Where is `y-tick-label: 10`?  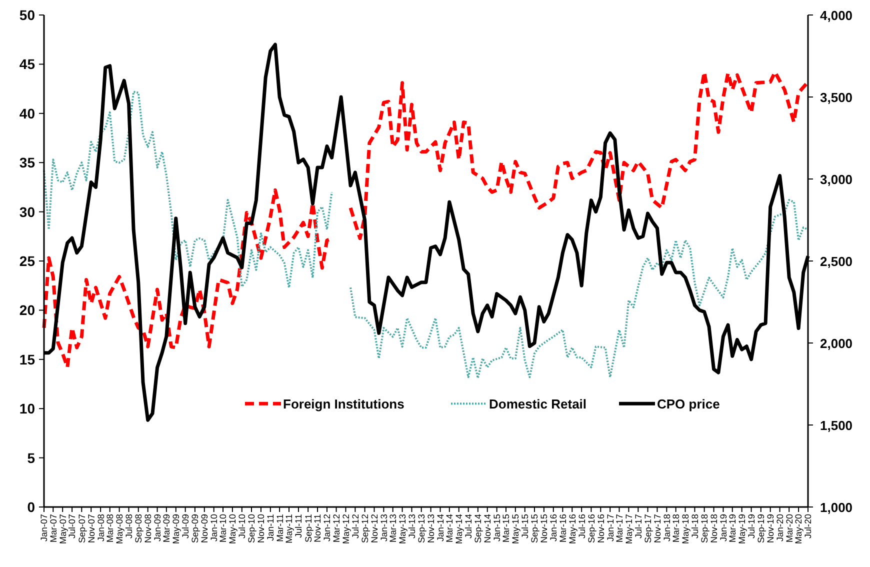 y-tick-label: 10 is located at coordinates (27, 408).